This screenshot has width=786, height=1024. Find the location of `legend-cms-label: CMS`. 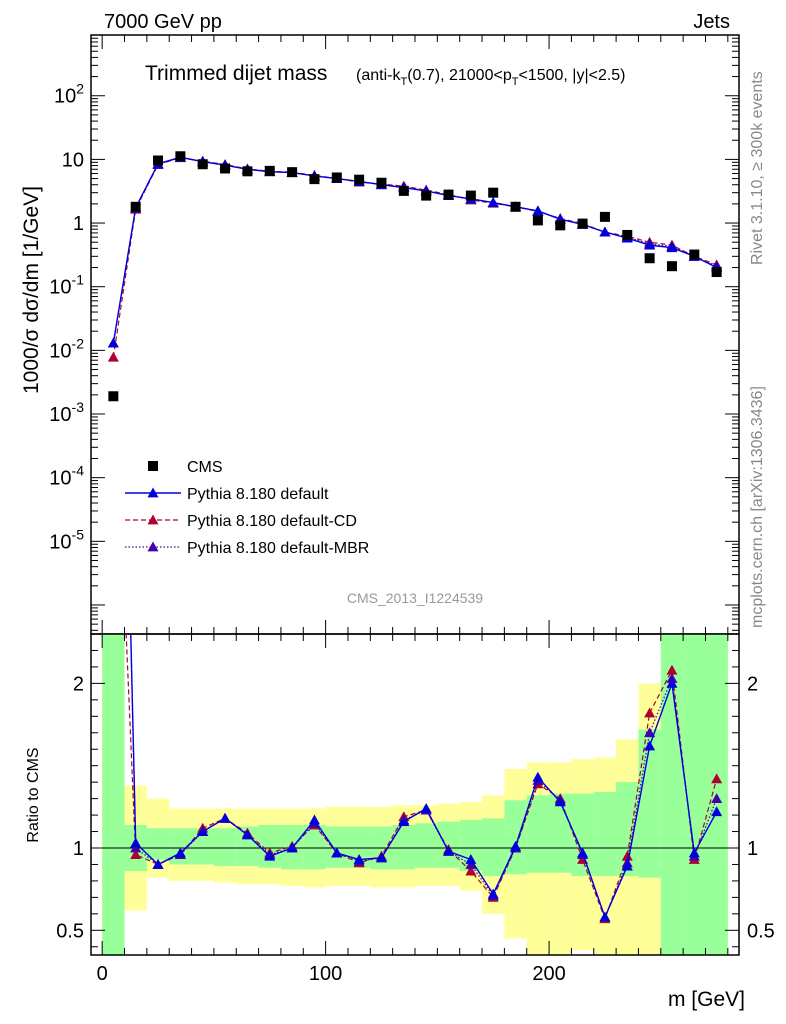

legend-cms-label: CMS is located at coordinates (205, 467).